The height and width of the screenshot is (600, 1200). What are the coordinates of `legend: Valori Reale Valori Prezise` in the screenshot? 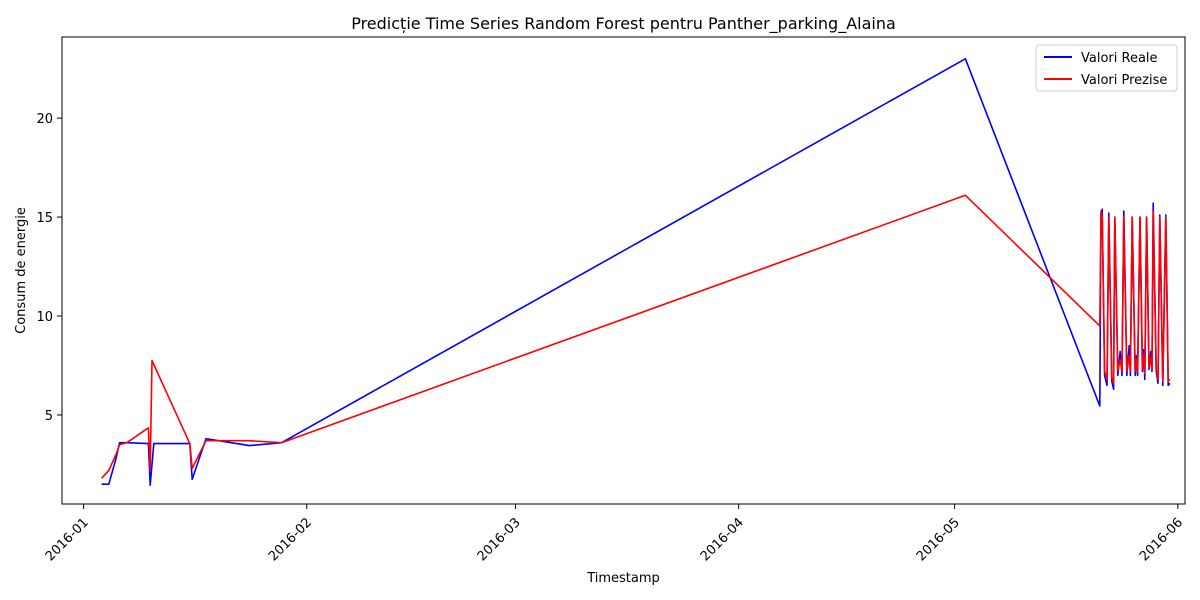 It's located at (1106, 68).